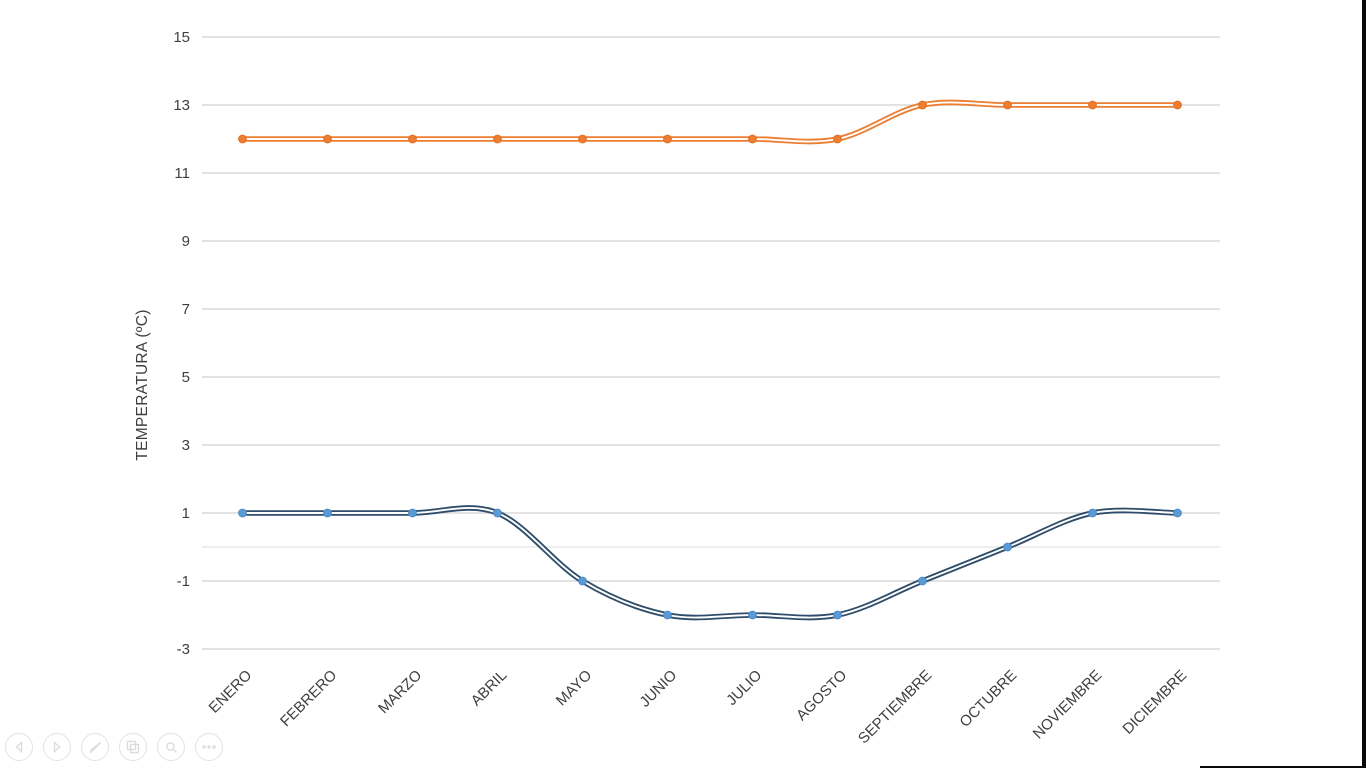  Describe the element at coordinates (574, 688) in the screenshot. I see `x-tick-label: MAYO` at that location.